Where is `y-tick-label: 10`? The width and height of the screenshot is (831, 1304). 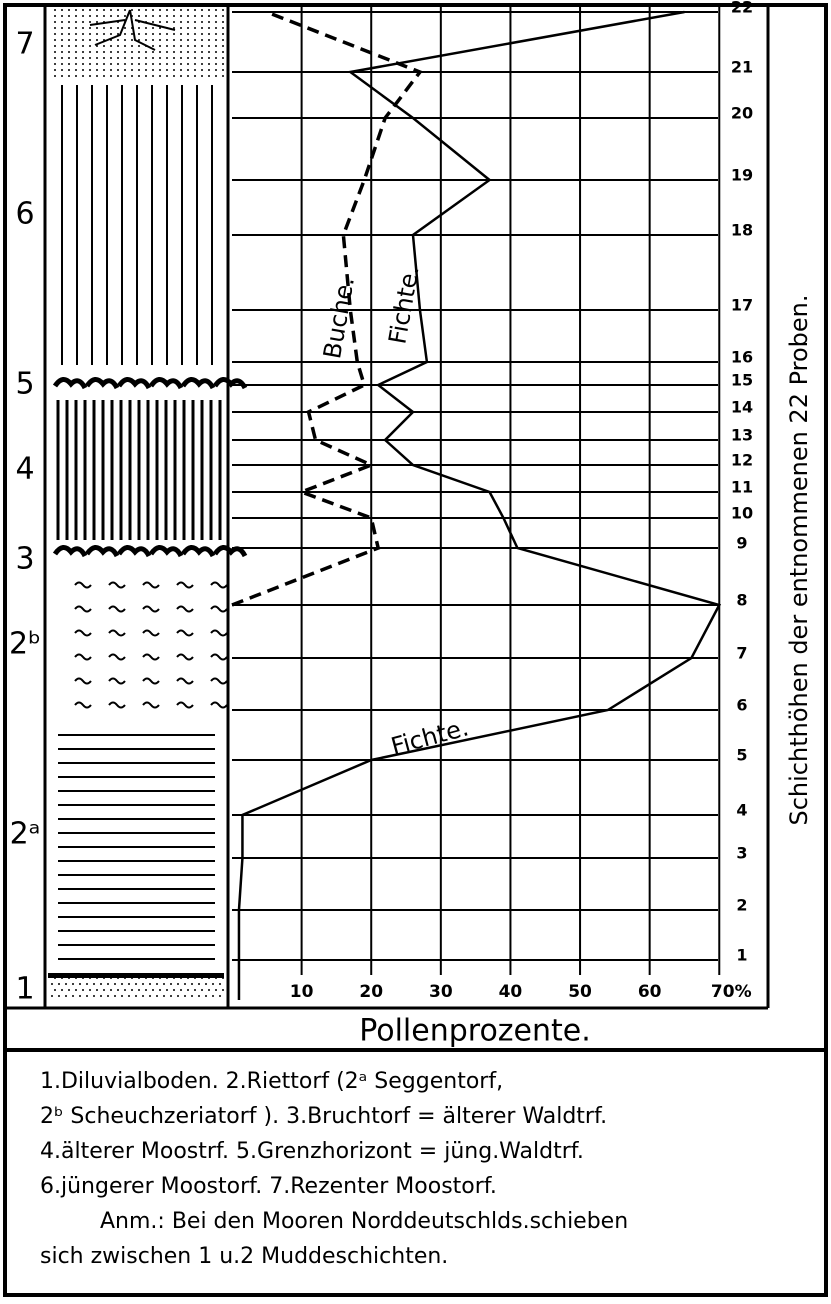
y-tick-label: 10 is located at coordinates (742, 513).